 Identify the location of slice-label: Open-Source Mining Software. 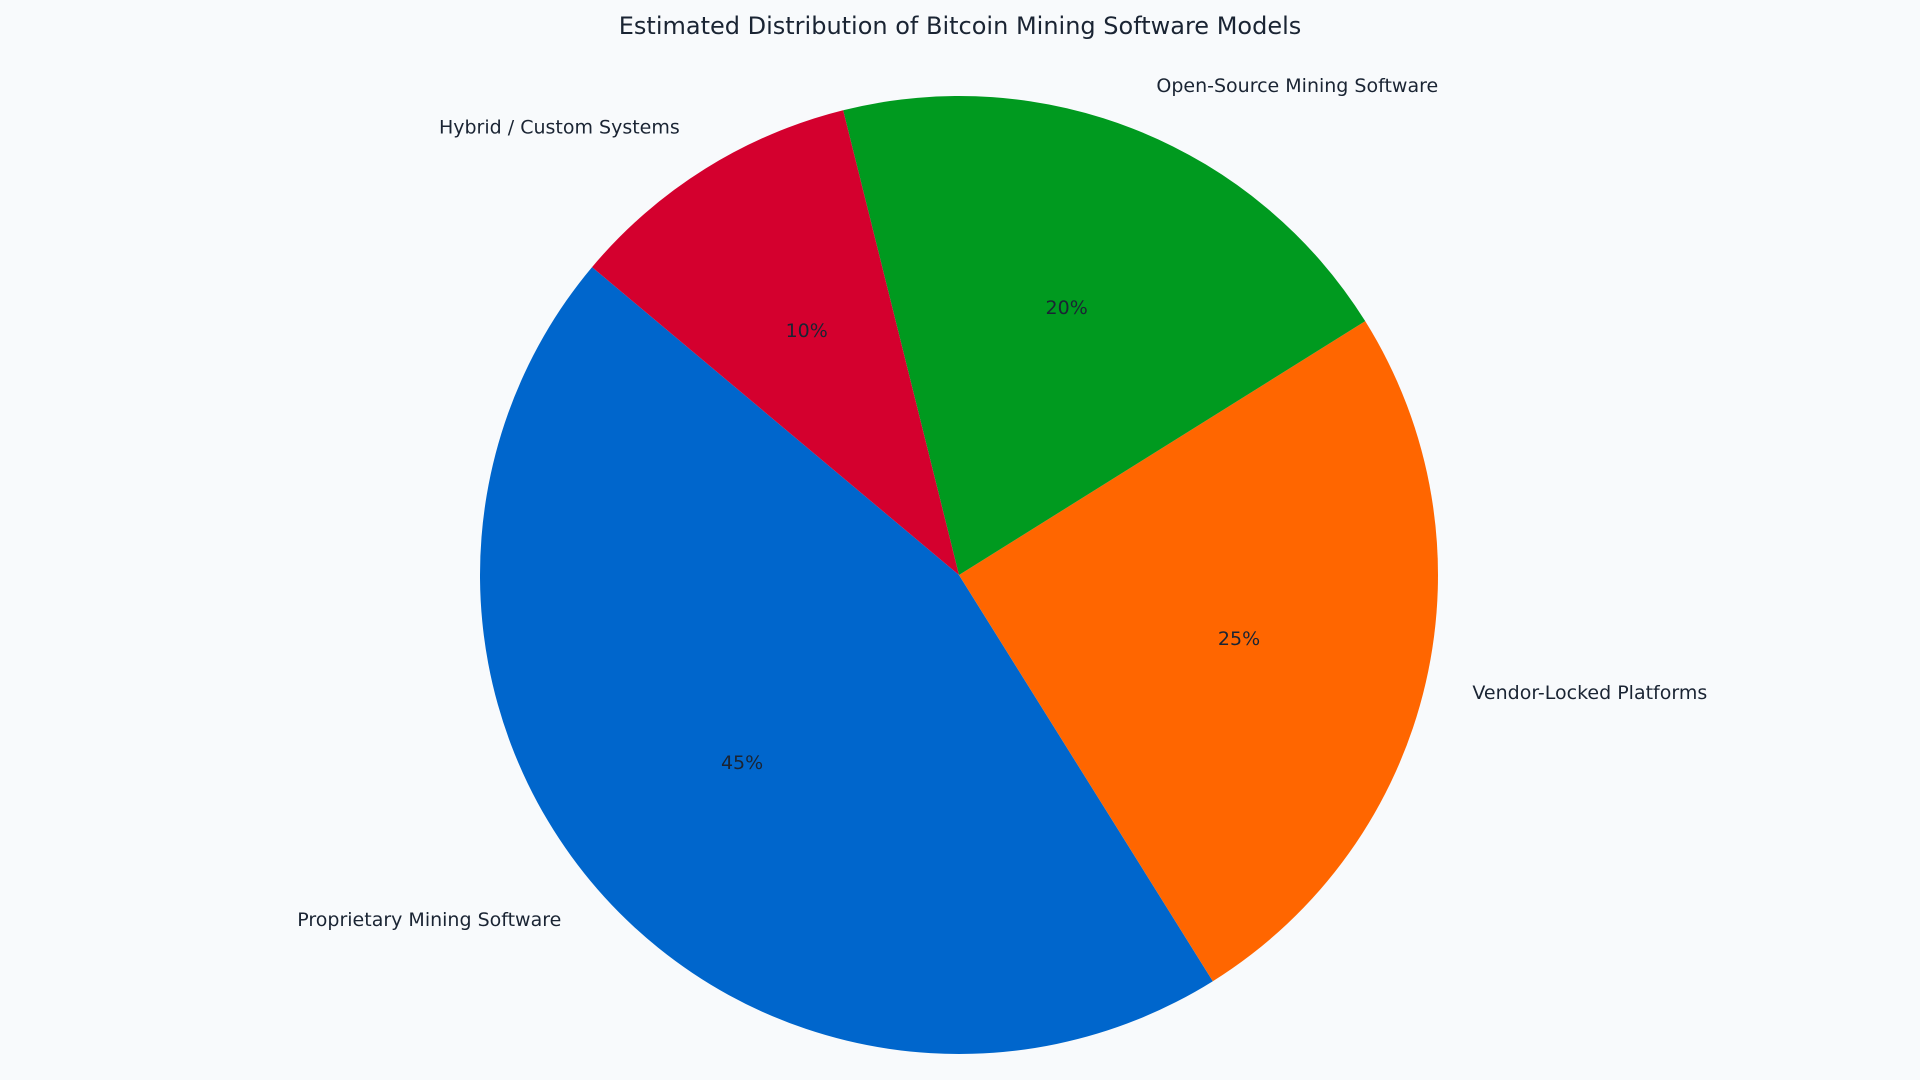
(1297, 86).